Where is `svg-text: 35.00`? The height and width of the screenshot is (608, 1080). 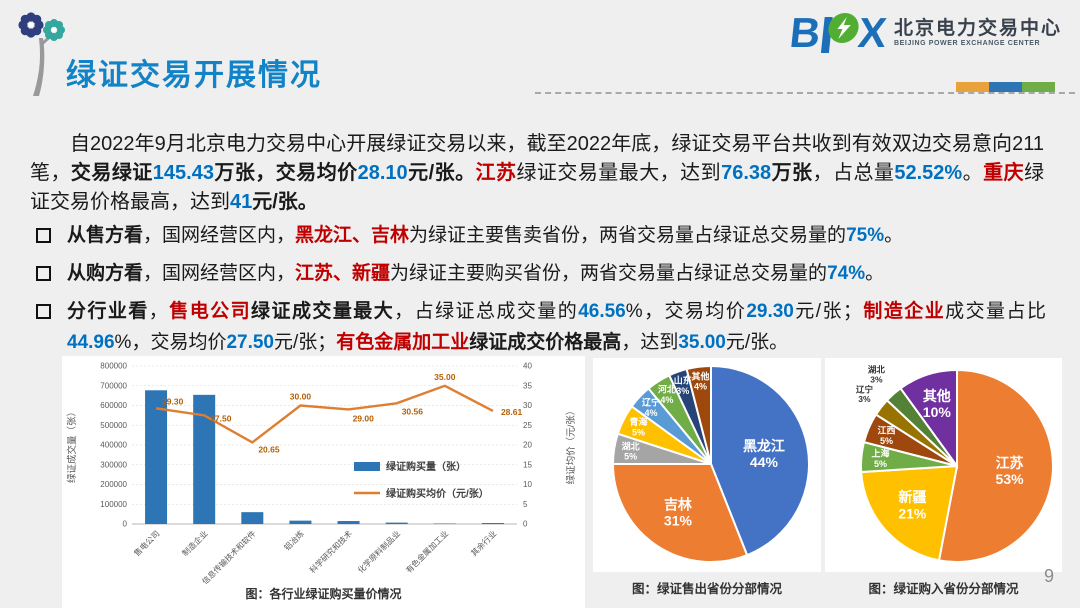
svg-text: 35.00 is located at coordinates (445, 377).